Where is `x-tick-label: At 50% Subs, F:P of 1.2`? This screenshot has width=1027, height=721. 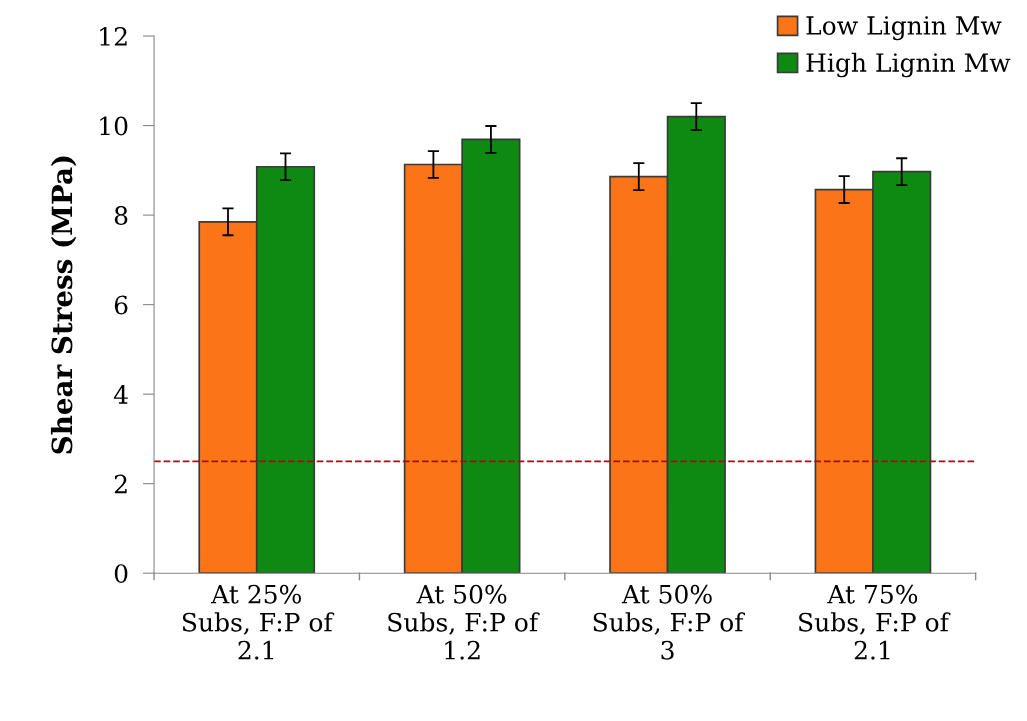 x-tick-label: At 50% Subs, F:P of 1.2 is located at coordinates (464, 622).